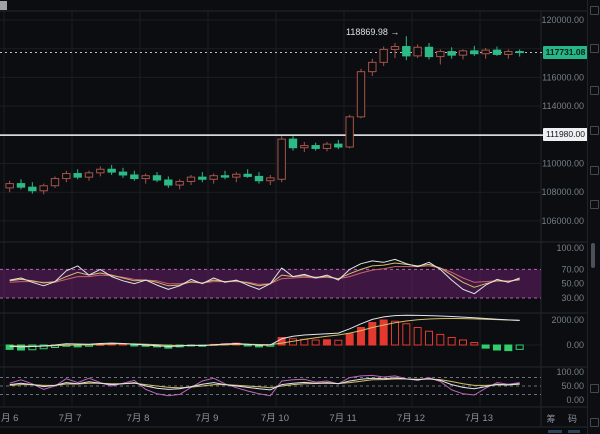 The image size is (600, 434). Describe the element at coordinates (593, 217) in the screenshot. I see `right-toolbar` at that location.